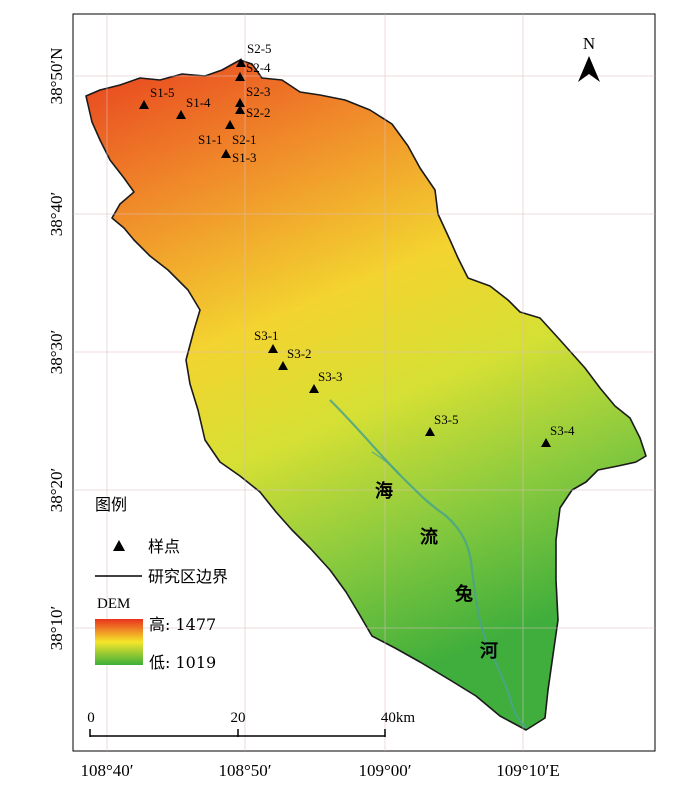 The image size is (700, 790). What do you see at coordinates (463, 594) in the screenshot?
I see `river-label-char-3: 兔` at bounding box center [463, 594].